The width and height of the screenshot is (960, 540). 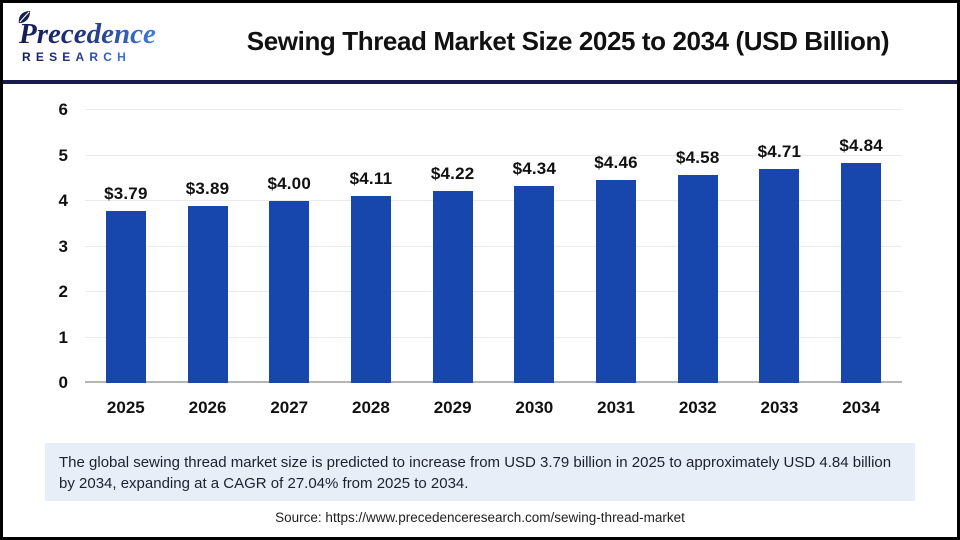 I want to click on bar-2025, so click(x=125, y=296).